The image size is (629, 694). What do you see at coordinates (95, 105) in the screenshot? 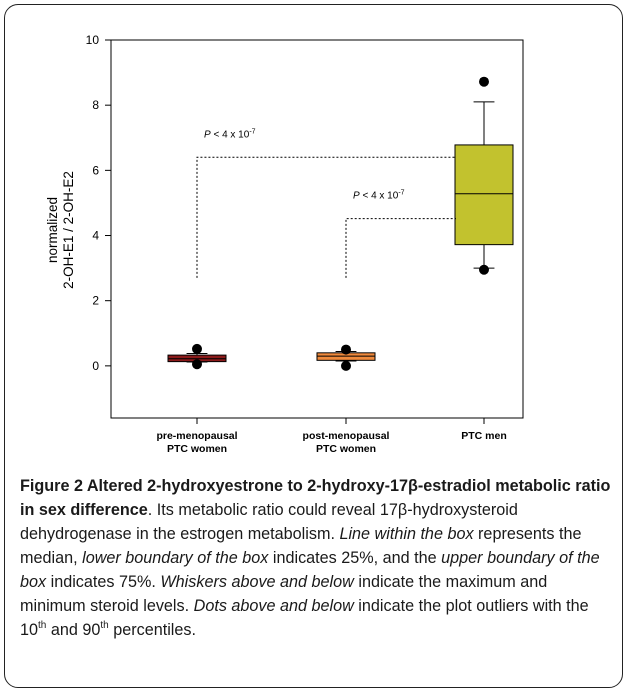
I see `y-tick-label: 8` at bounding box center [95, 105].